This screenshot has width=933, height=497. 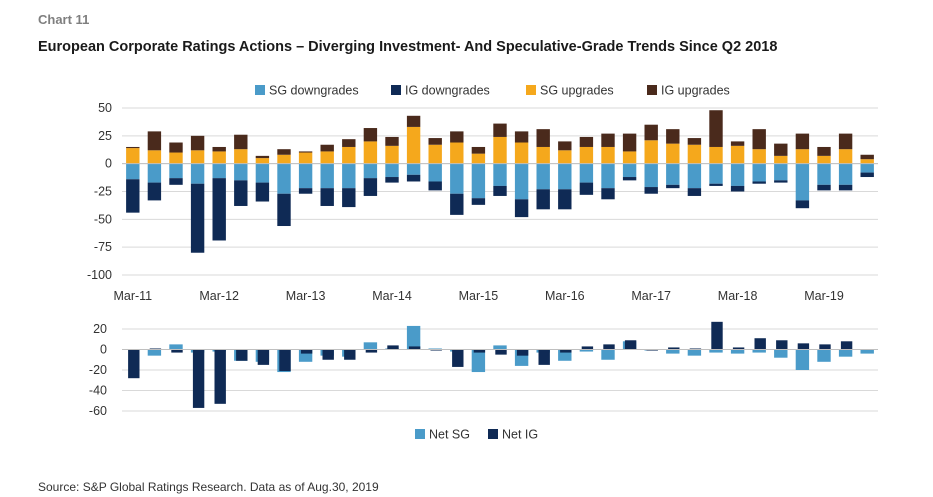 I want to click on x-tick-label: Mar-14, so click(x=392, y=296).